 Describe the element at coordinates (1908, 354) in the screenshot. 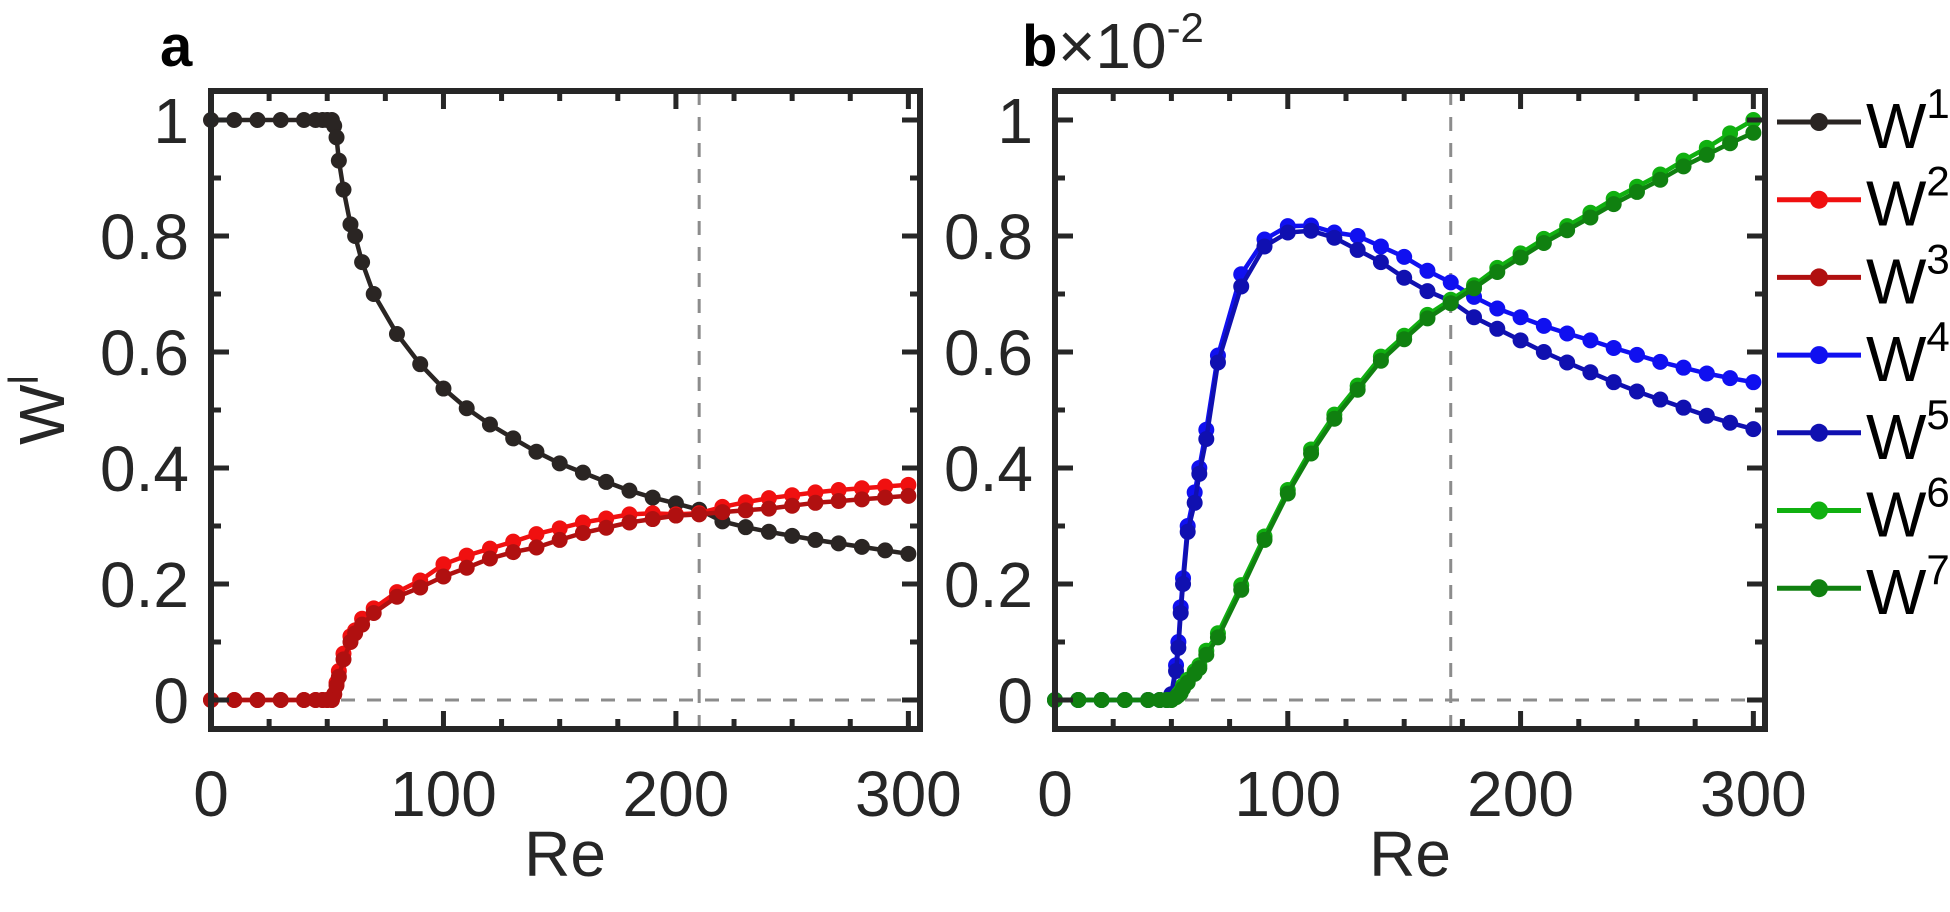

I see `legend-label: W4` at that location.